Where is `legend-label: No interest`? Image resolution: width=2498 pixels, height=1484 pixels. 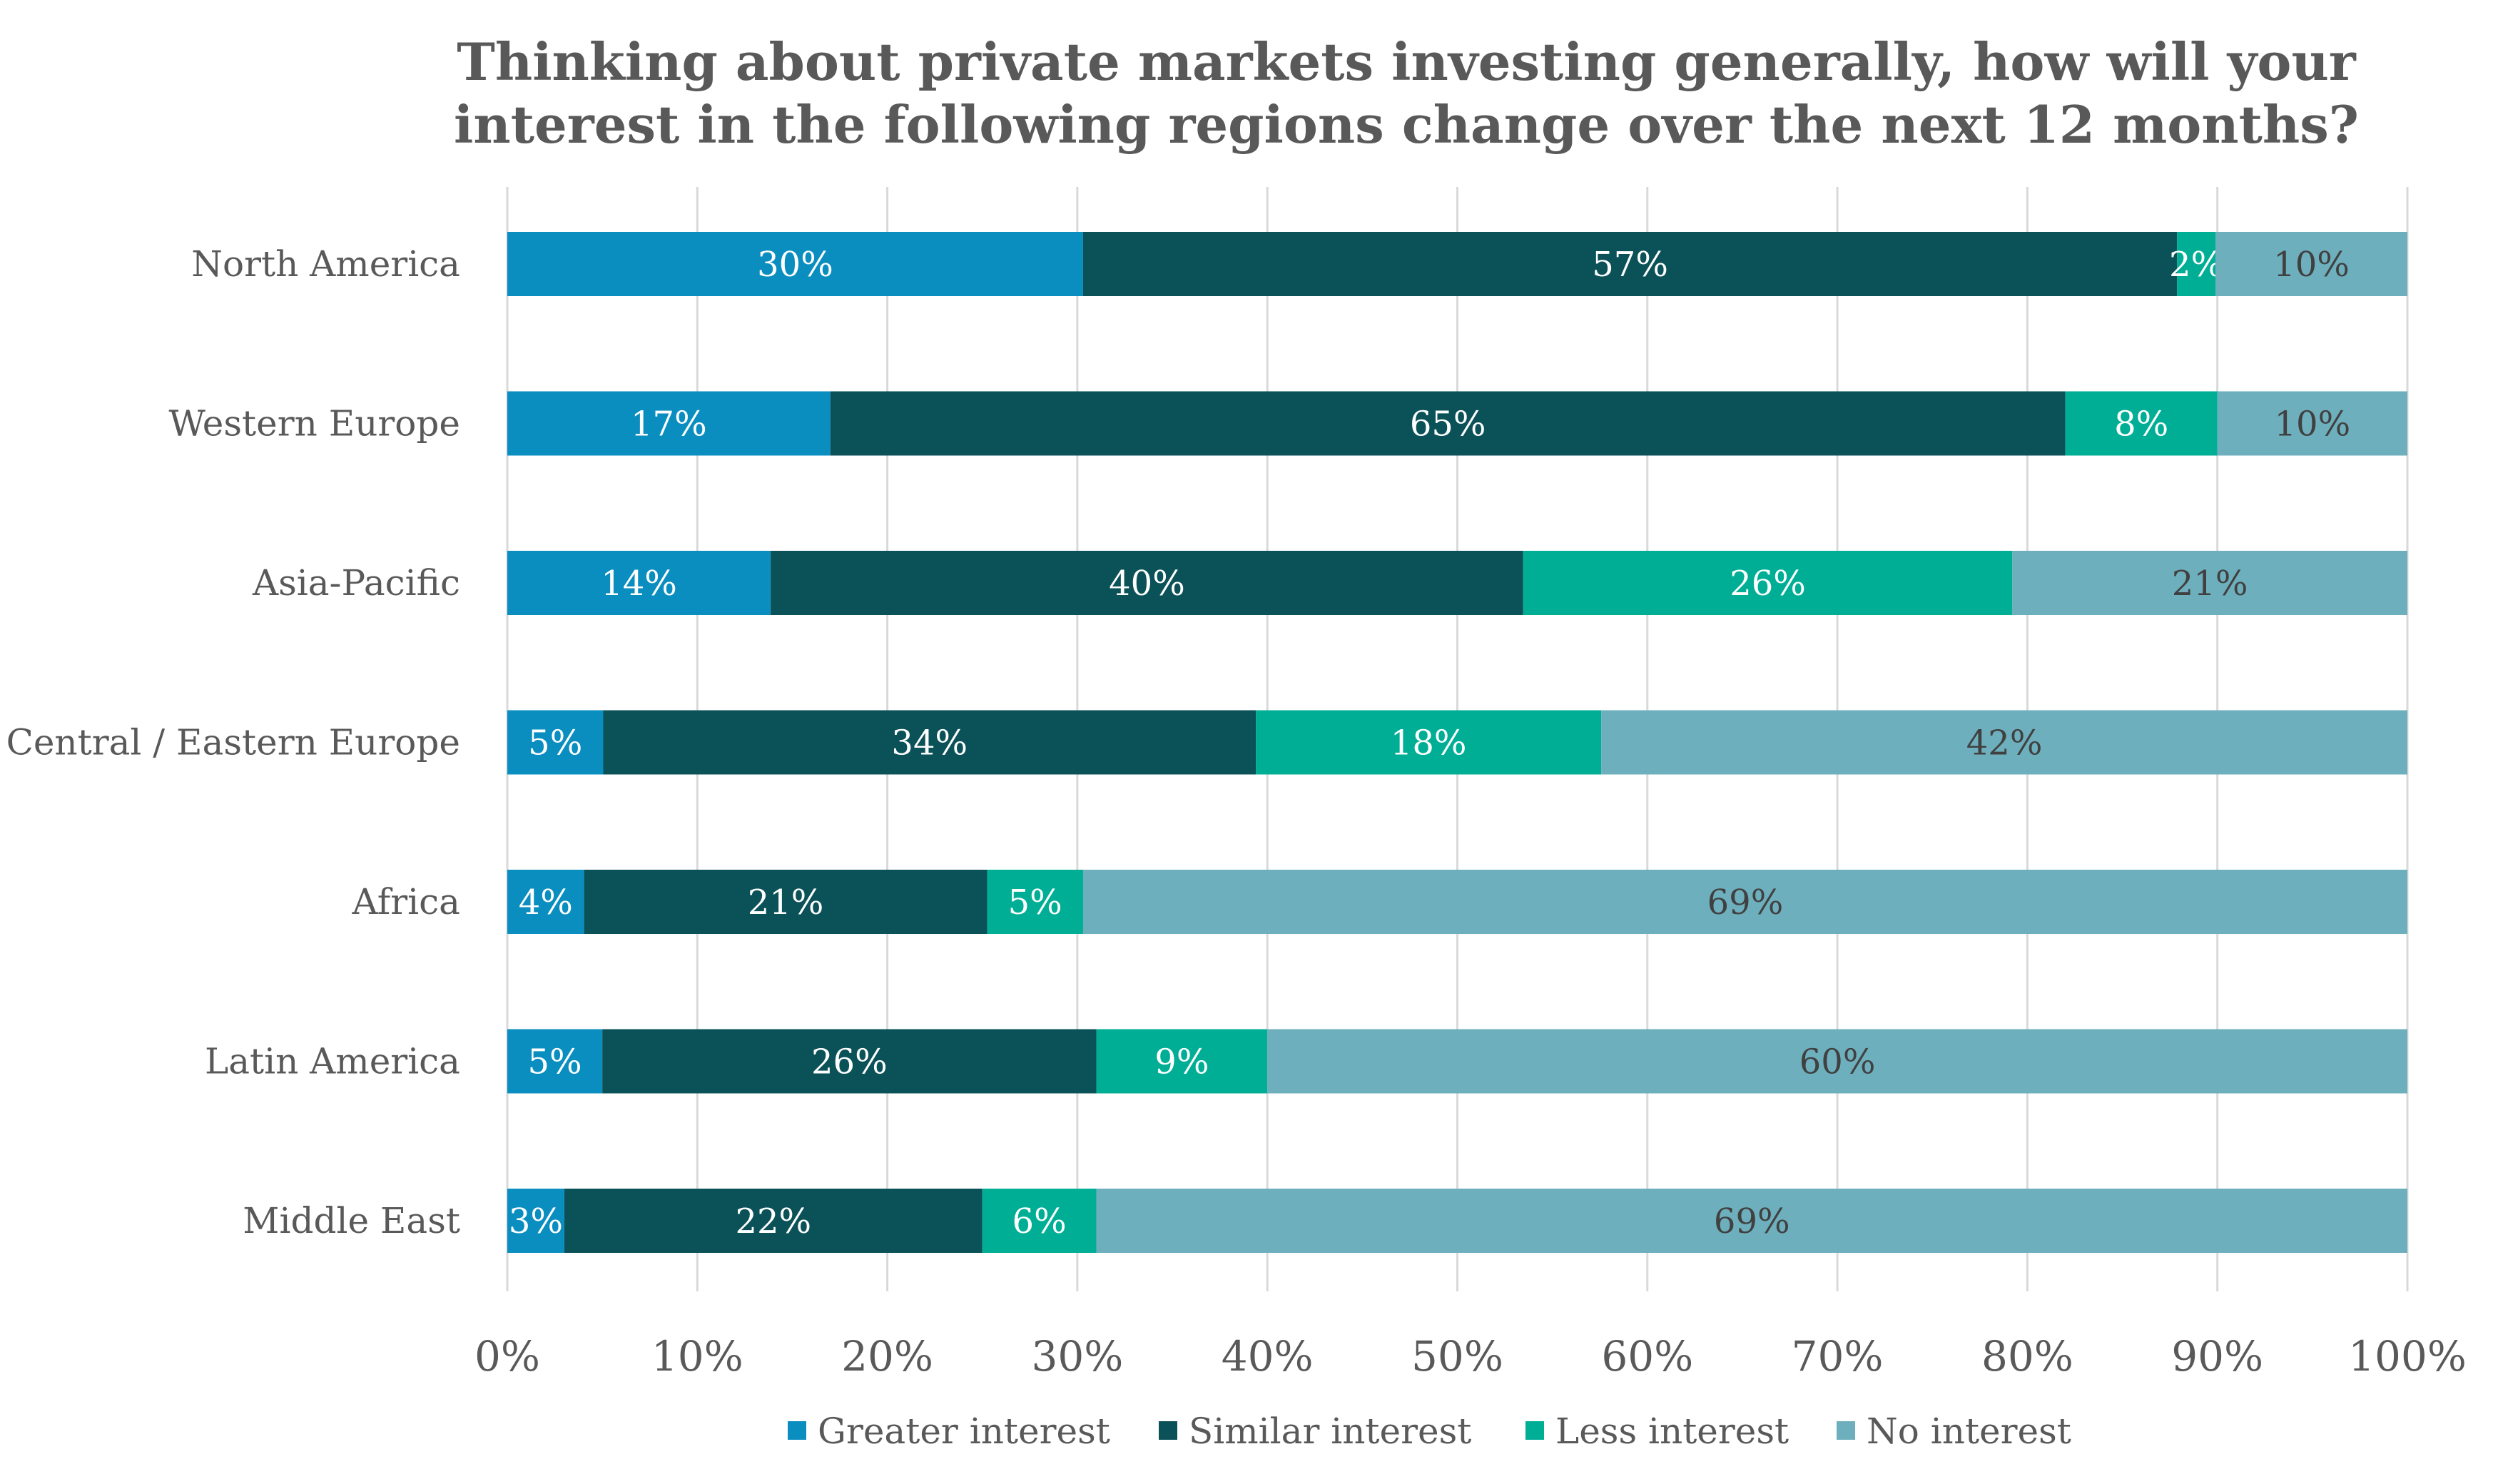
legend-label: No interest is located at coordinates (1969, 1431).